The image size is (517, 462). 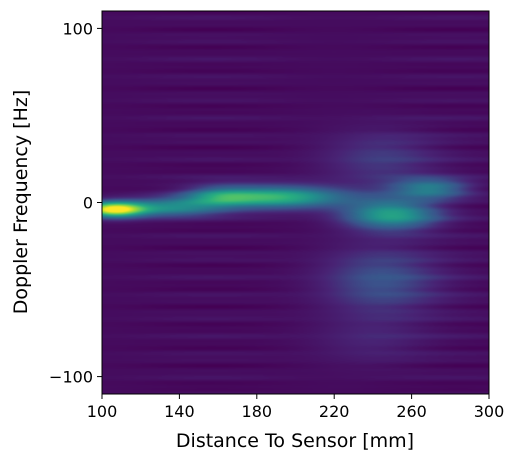 What do you see at coordinates (77, 28) in the screenshot?
I see `y-tick-label: 100` at bounding box center [77, 28].